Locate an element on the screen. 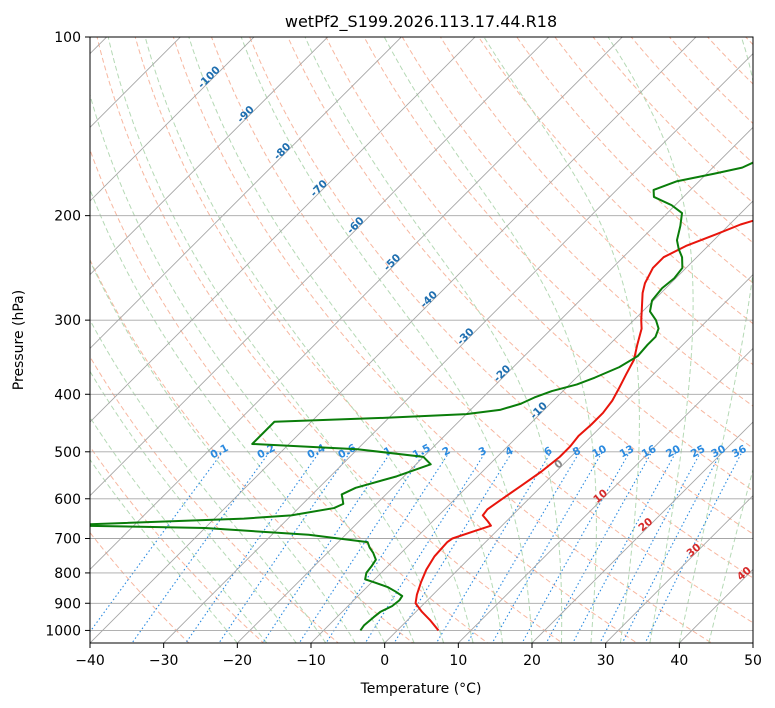 This screenshot has height=708, width=775. x-axis-title: Temperature (°C) is located at coordinates (421, 689).